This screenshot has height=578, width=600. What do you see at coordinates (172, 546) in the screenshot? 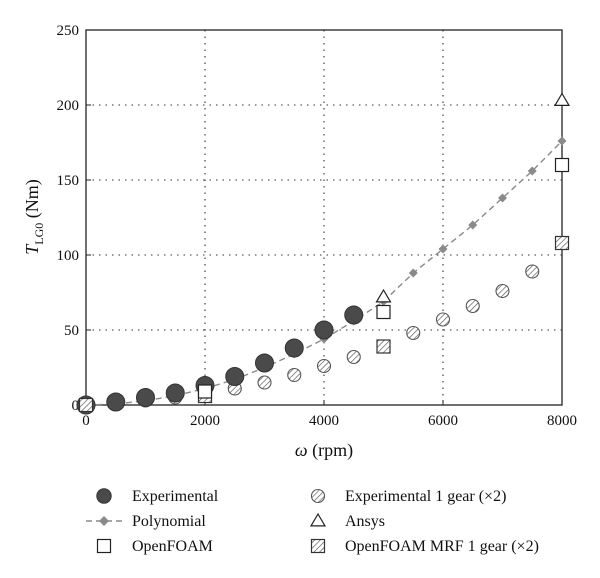
I see `legend-label: OpenFOAM` at bounding box center [172, 546].